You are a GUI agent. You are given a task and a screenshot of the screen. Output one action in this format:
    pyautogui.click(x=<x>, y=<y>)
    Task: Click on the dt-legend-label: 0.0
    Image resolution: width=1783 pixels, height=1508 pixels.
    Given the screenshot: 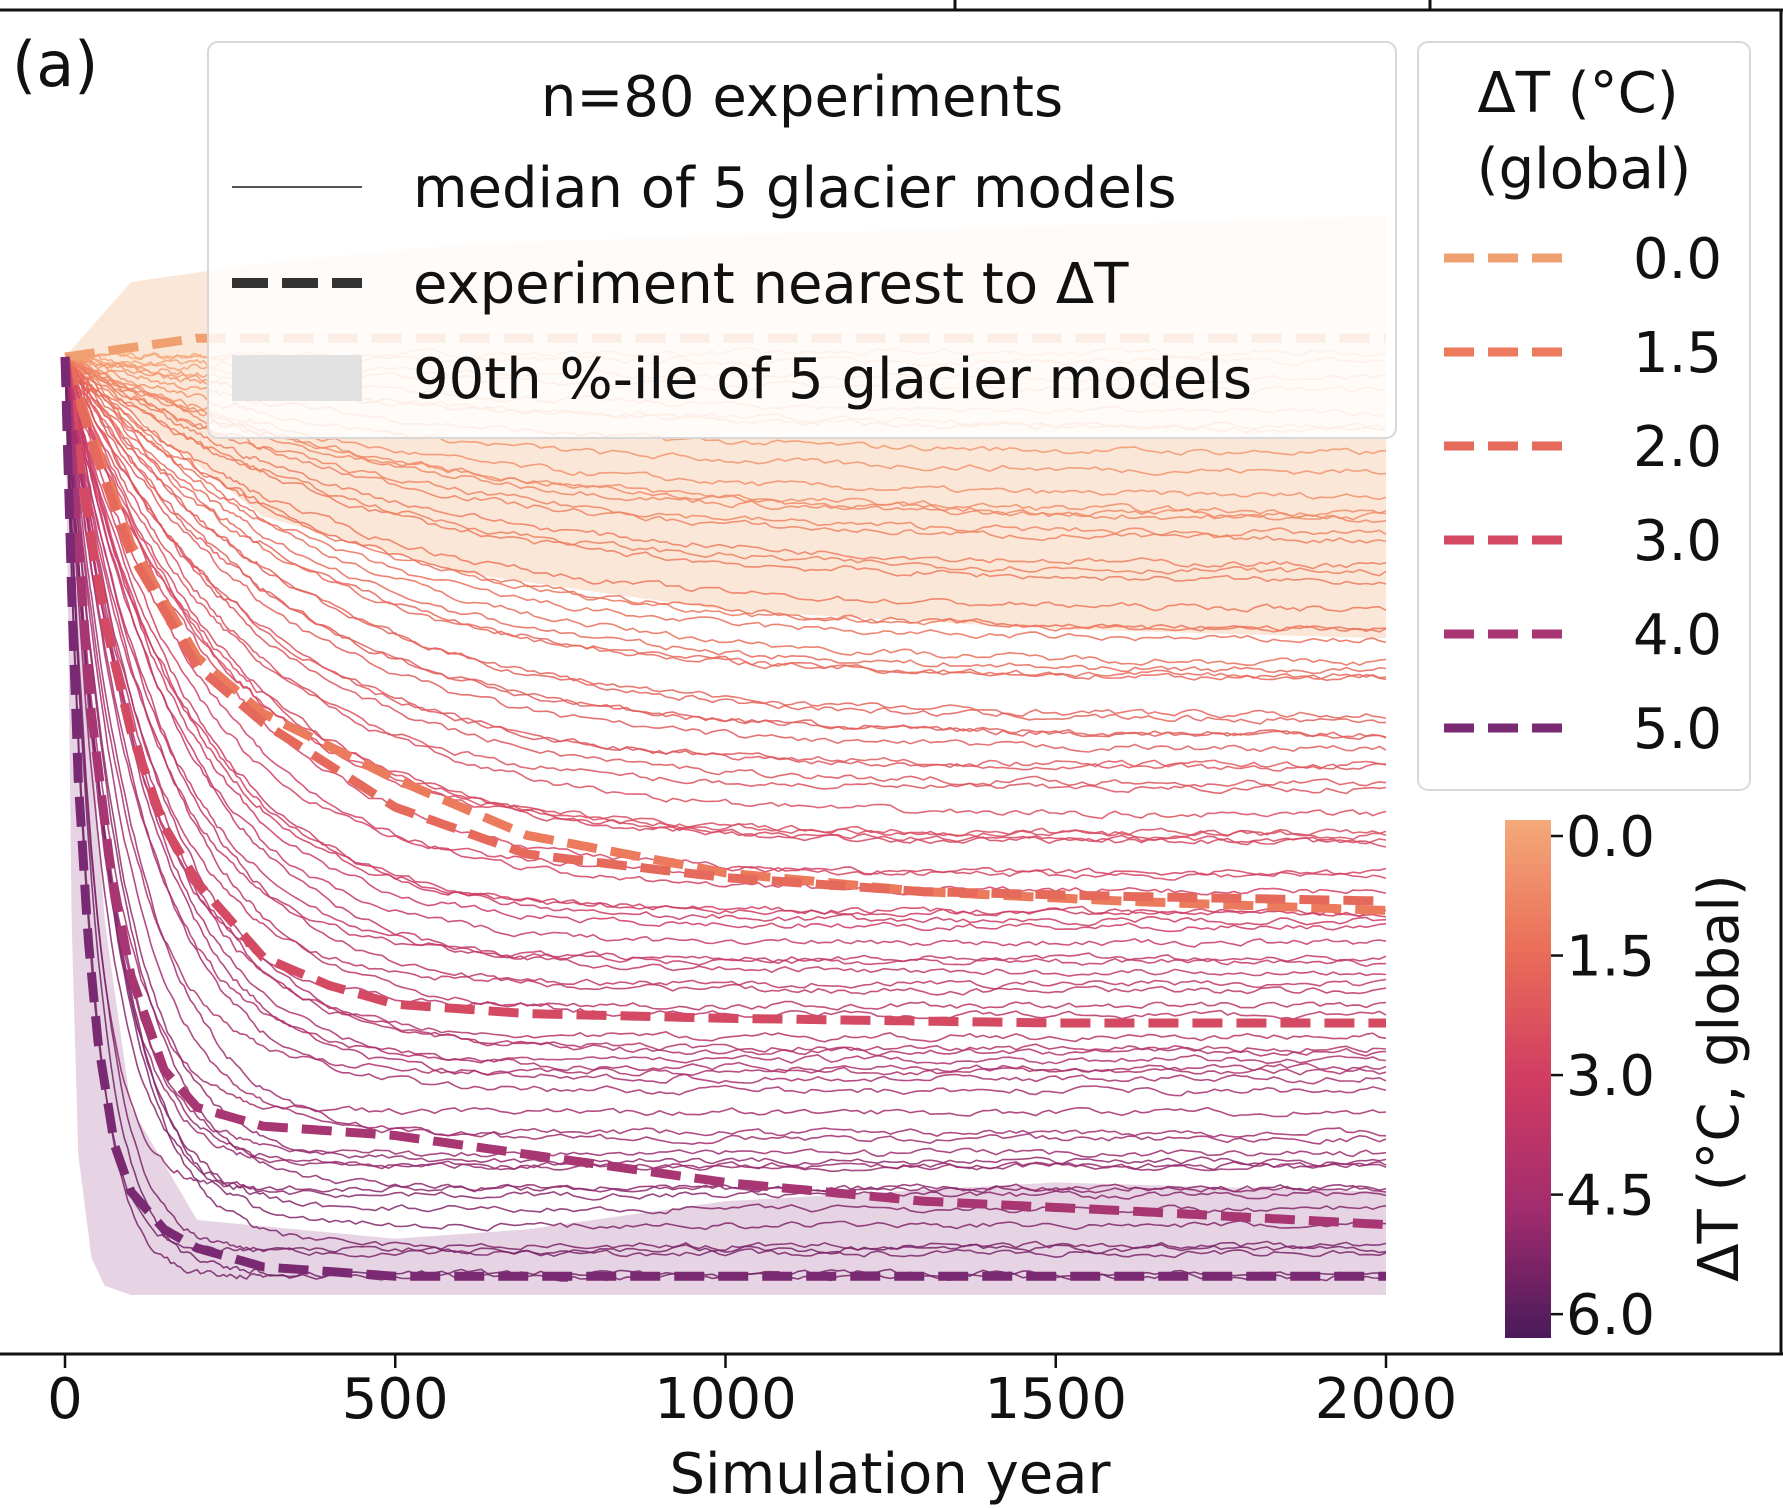 What is the action you would take?
    pyautogui.click(x=1677, y=259)
    